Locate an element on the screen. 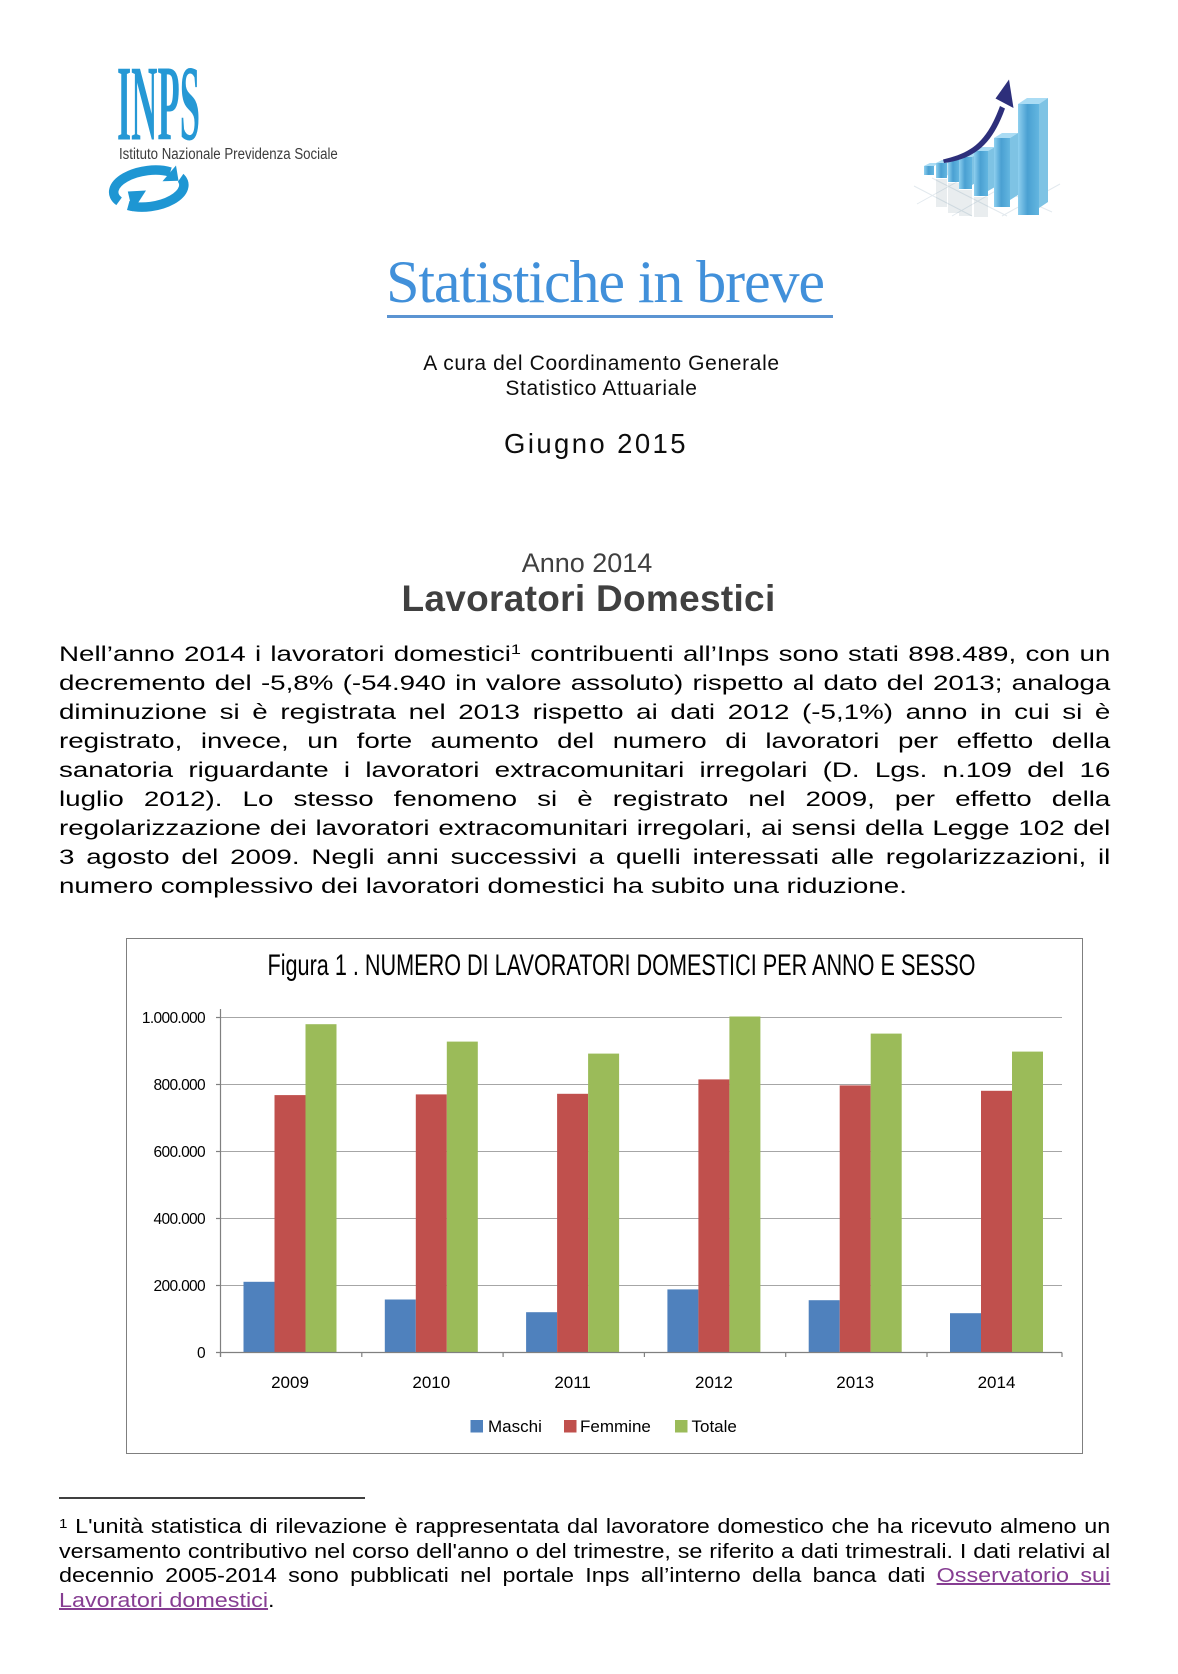 Image resolution: width=1178 pixels, height=1674 pixels. svg-text: 200.000 is located at coordinates (180, 1286).